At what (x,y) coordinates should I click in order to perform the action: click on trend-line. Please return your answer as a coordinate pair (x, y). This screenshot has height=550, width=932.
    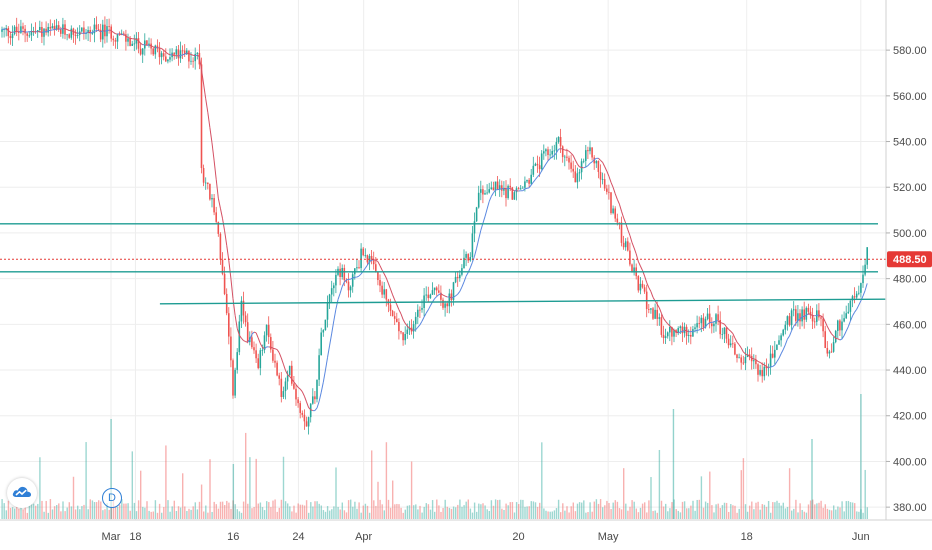
    Looking at the image, I should click on (522, 301).